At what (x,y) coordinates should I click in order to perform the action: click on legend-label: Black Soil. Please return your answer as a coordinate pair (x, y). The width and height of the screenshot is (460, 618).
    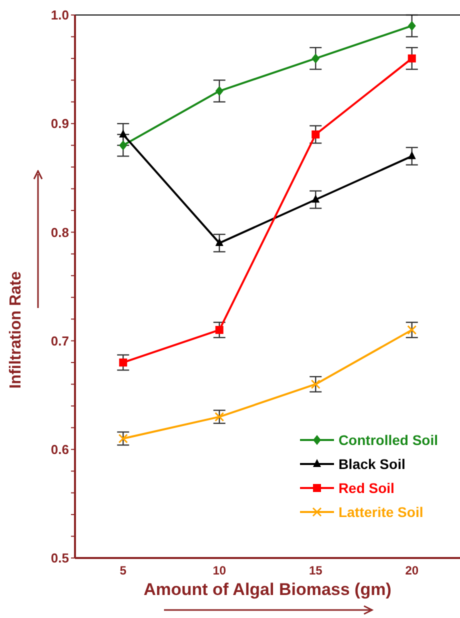
    Looking at the image, I should click on (372, 464).